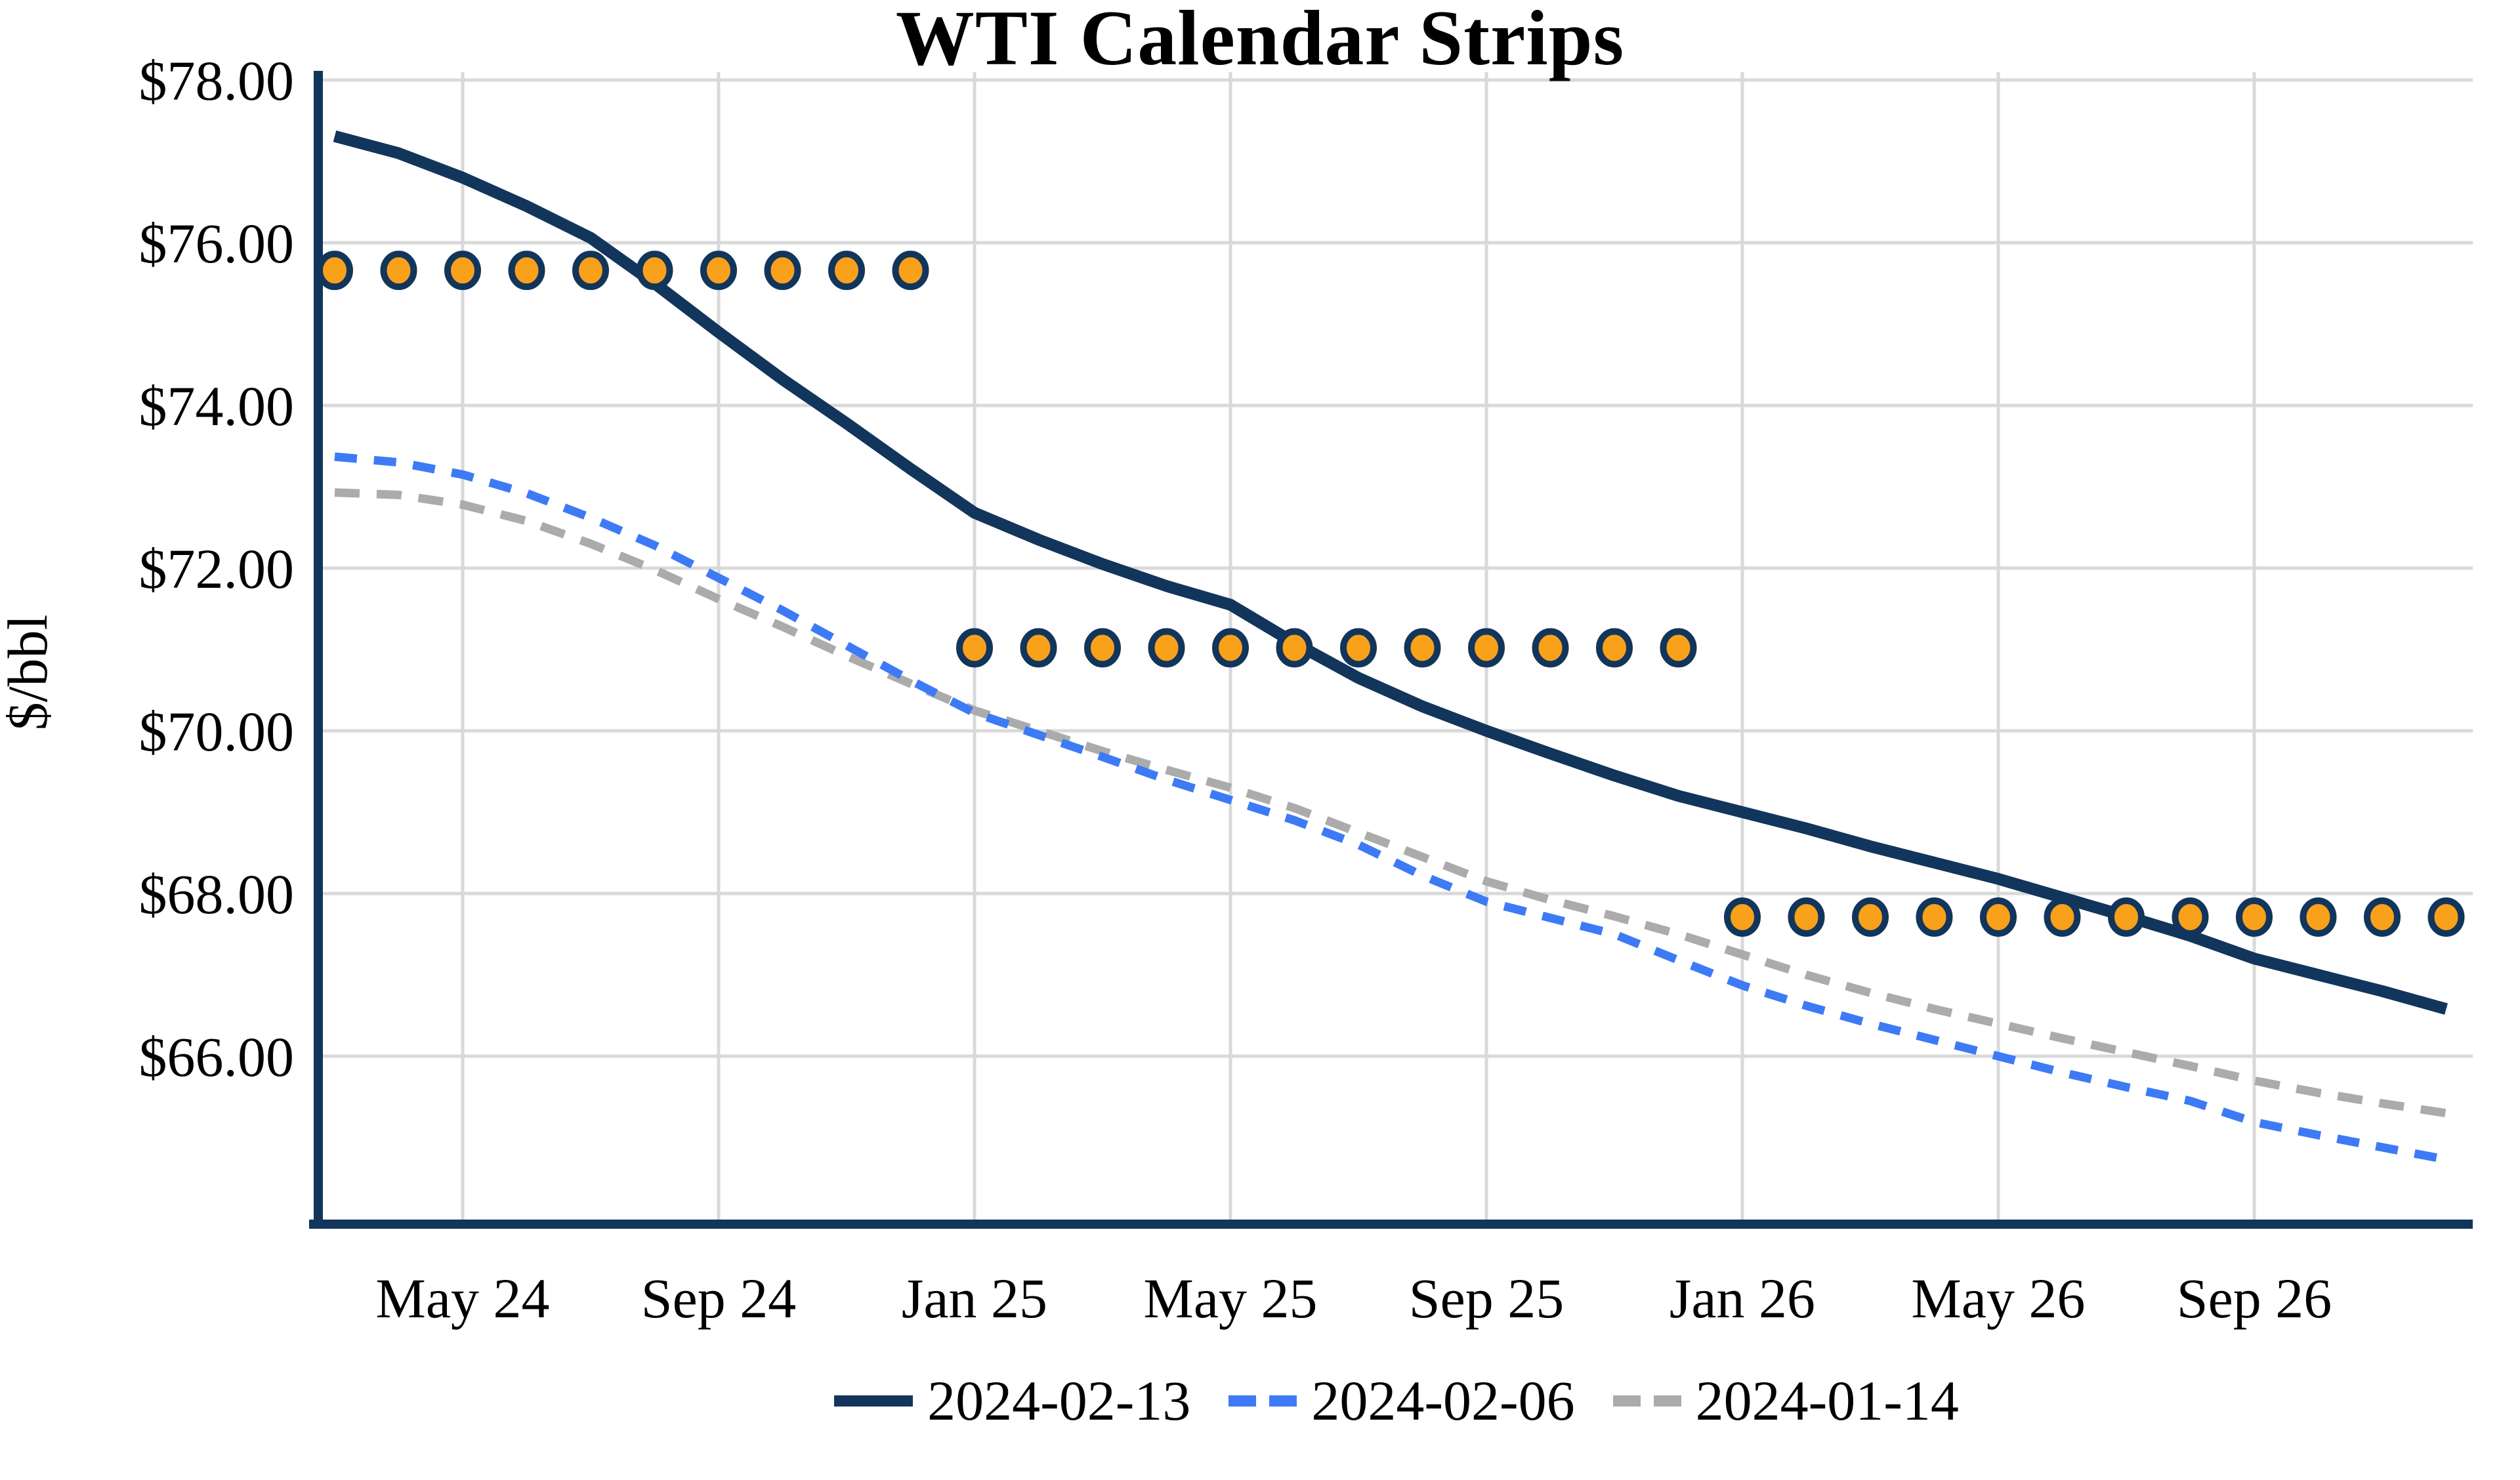  Describe the element at coordinates (1443, 1400) in the screenshot. I see `legend-label: 2024-02-06` at that location.